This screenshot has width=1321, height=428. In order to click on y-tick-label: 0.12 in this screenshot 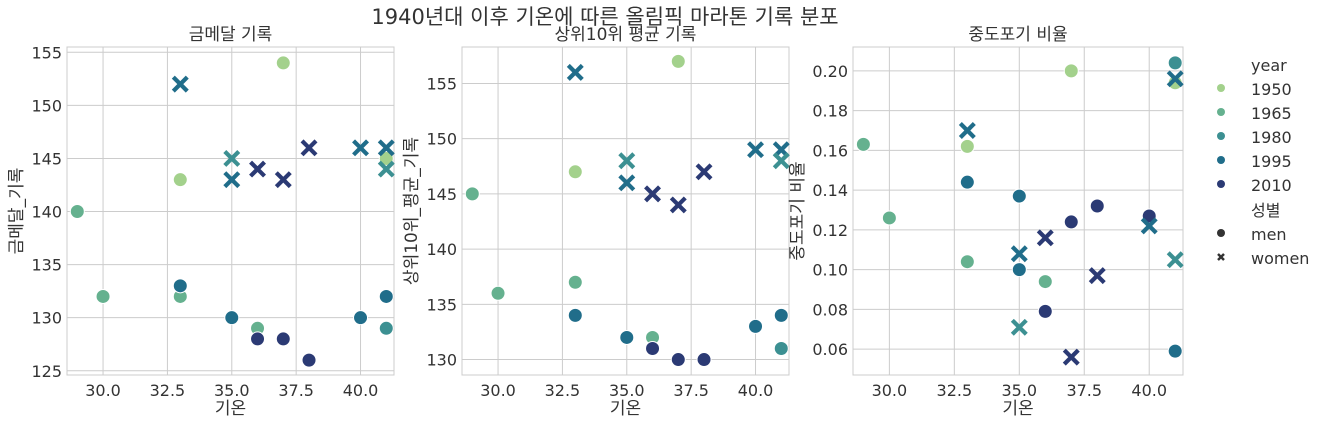, I will do `click(830, 230)`.